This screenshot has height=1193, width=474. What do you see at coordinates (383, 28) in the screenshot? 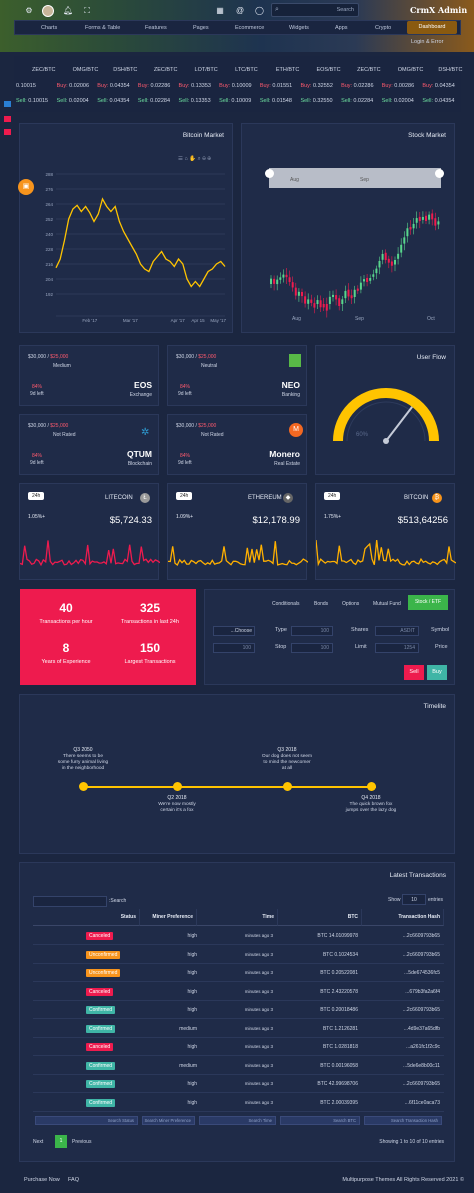
I see `menu-crypto: Crypto` at bounding box center [383, 28].